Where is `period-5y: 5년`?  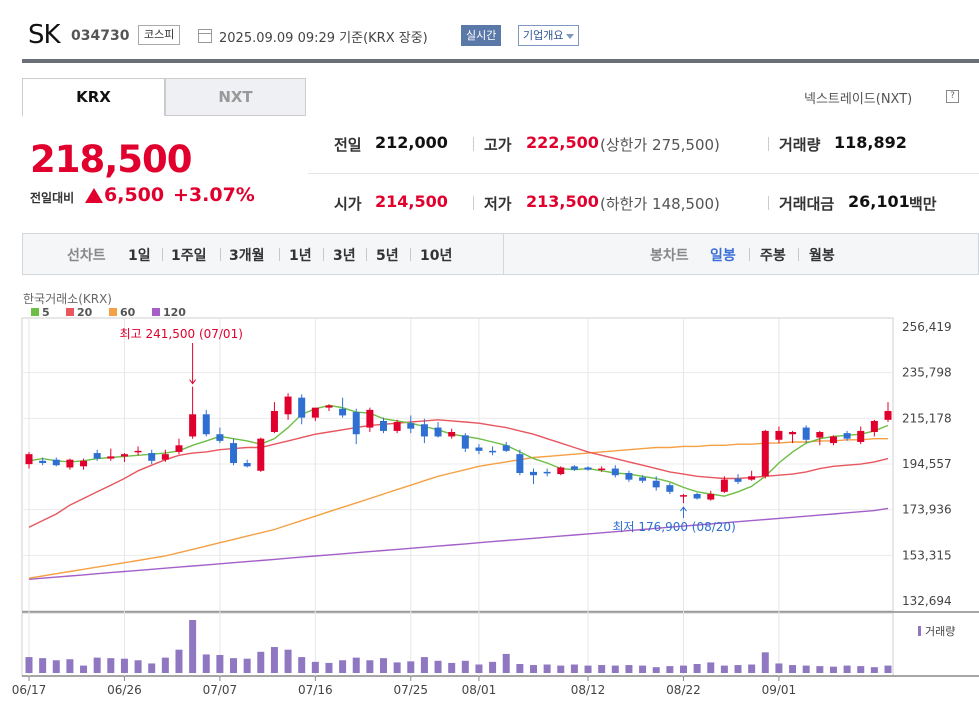
period-5y: 5년 is located at coordinates (387, 256).